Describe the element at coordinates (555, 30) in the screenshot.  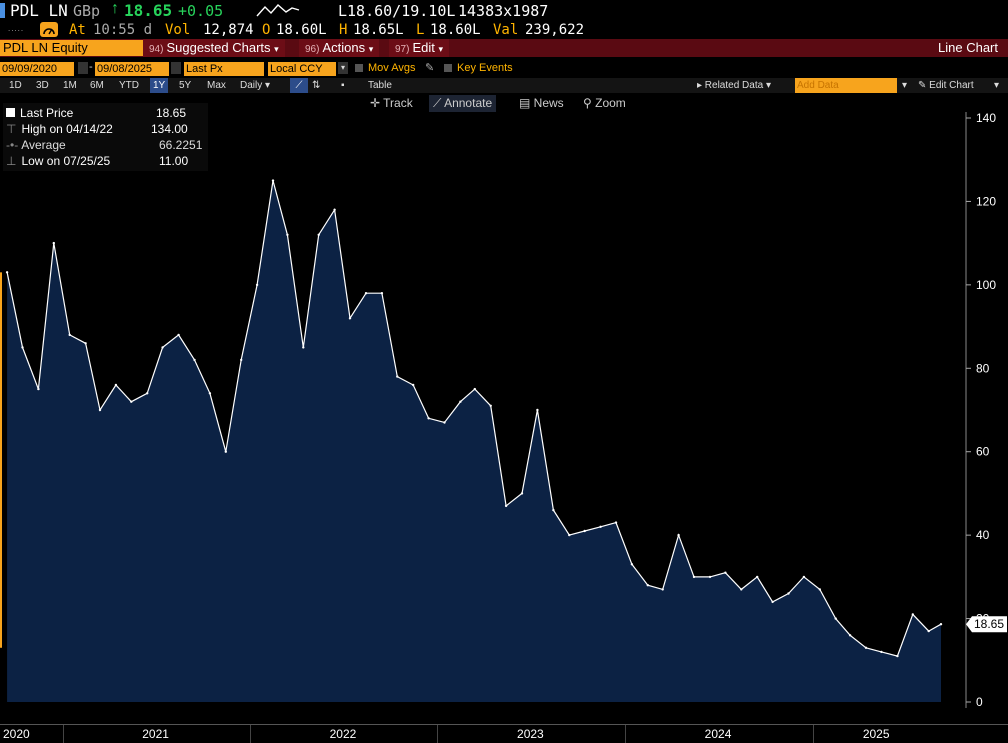
I see `traded-value: 239,622` at that location.